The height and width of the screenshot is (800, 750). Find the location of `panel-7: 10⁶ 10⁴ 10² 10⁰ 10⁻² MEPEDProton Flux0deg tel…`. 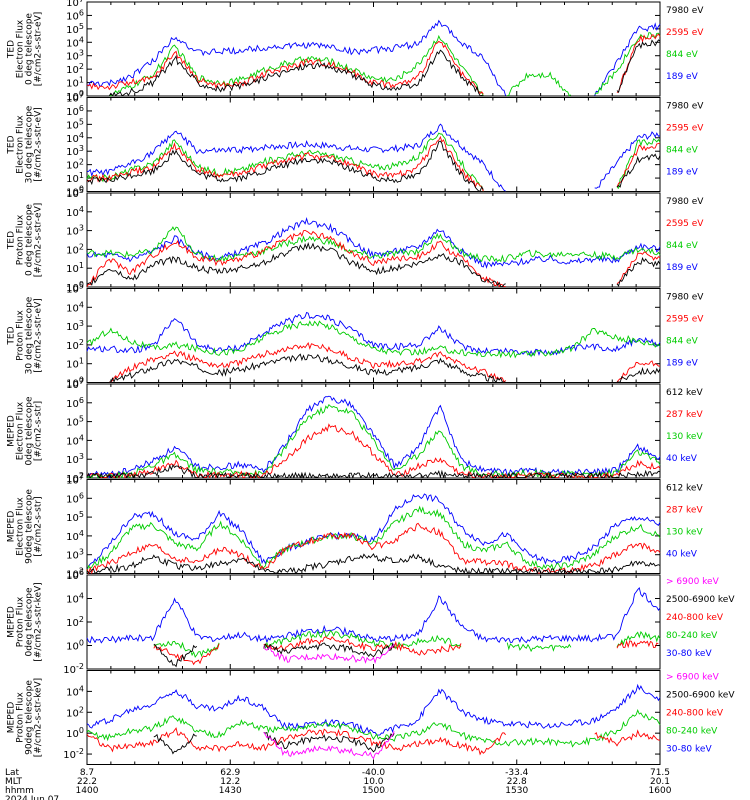

panel-7: 10⁶ 10⁴ 10² 10⁰ 10⁻² MEPEDProton Flux0deg tel… is located at coordinates (371, 622).